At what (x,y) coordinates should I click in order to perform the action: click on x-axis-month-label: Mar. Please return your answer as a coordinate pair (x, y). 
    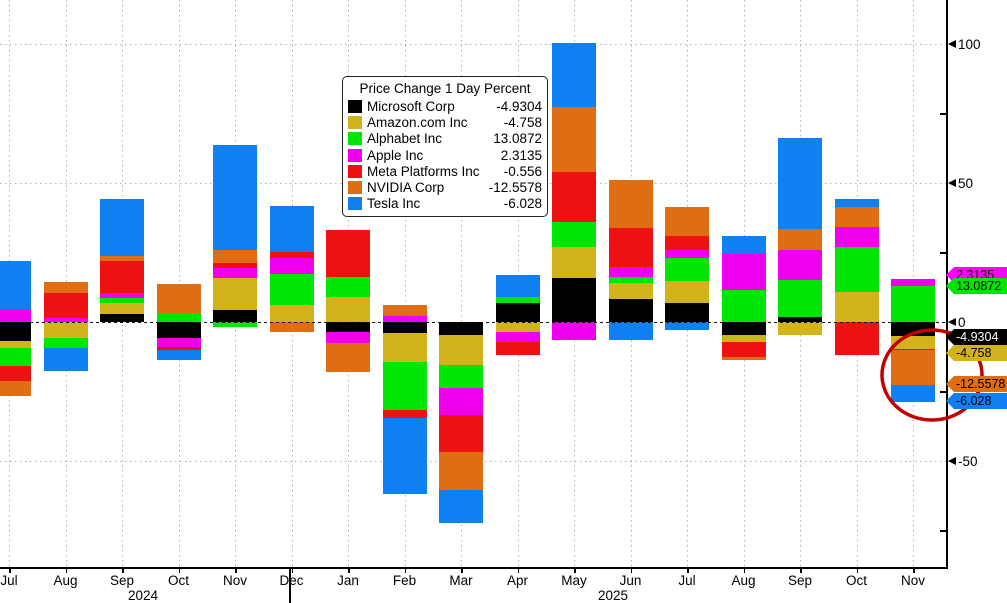
    Looking at the image, I should click on (461, 580).